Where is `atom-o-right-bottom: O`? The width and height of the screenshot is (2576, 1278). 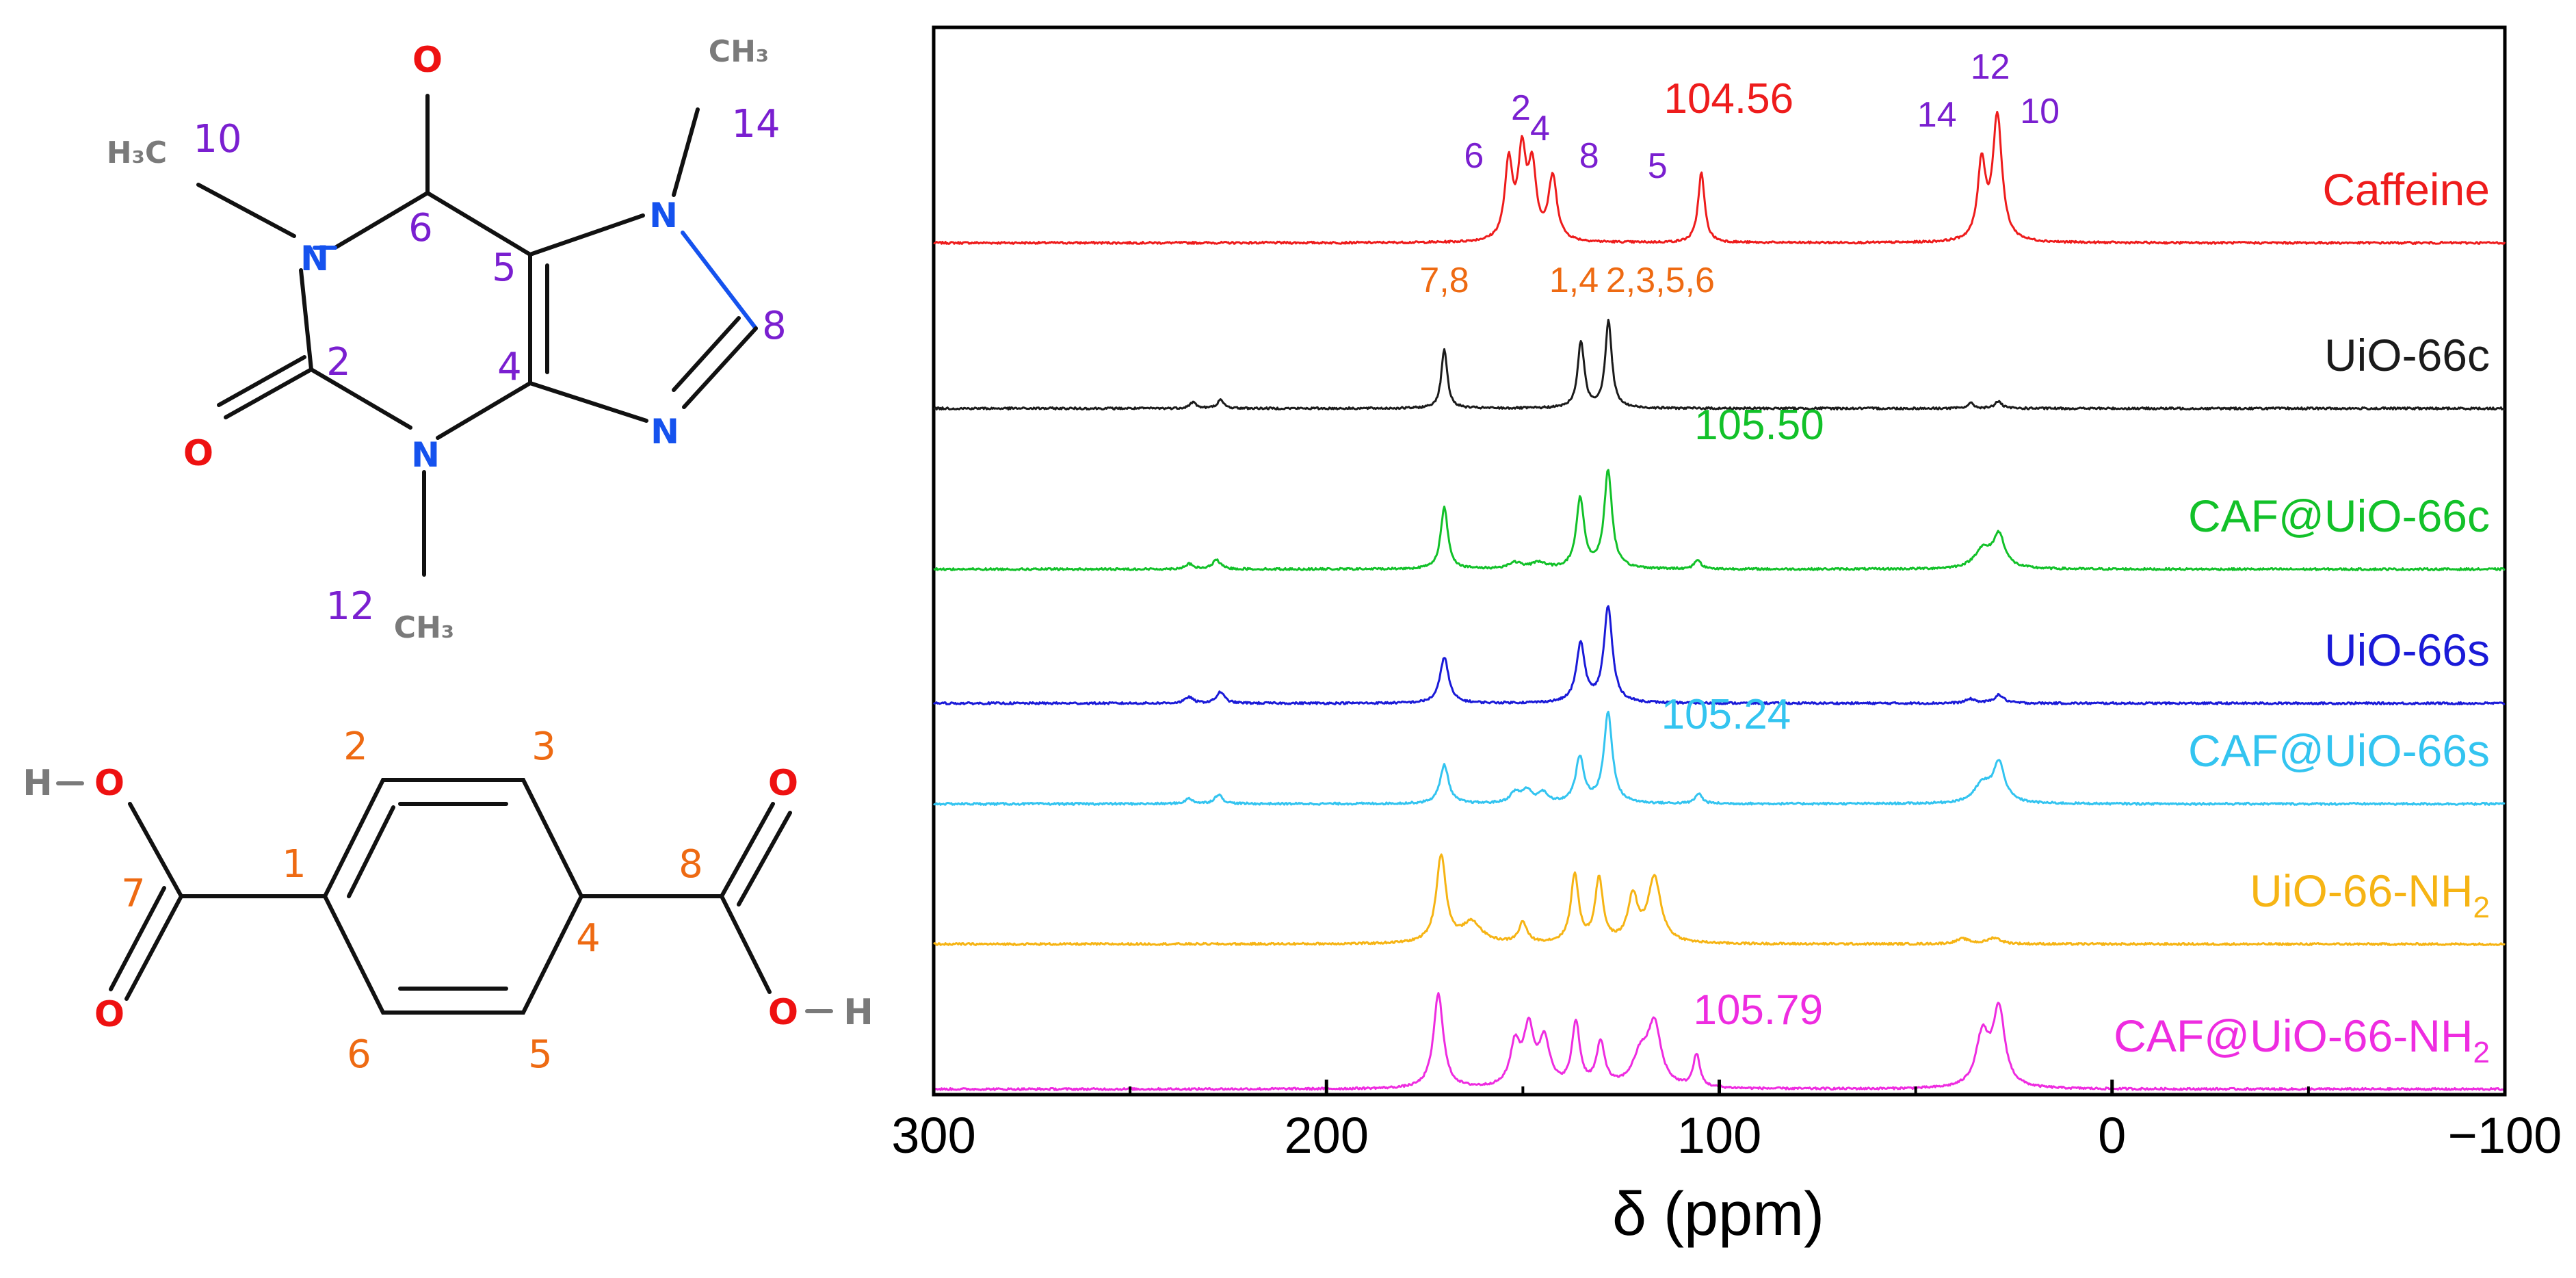
atom-o-right-bottom: O is located at coordinates (783, 1012).